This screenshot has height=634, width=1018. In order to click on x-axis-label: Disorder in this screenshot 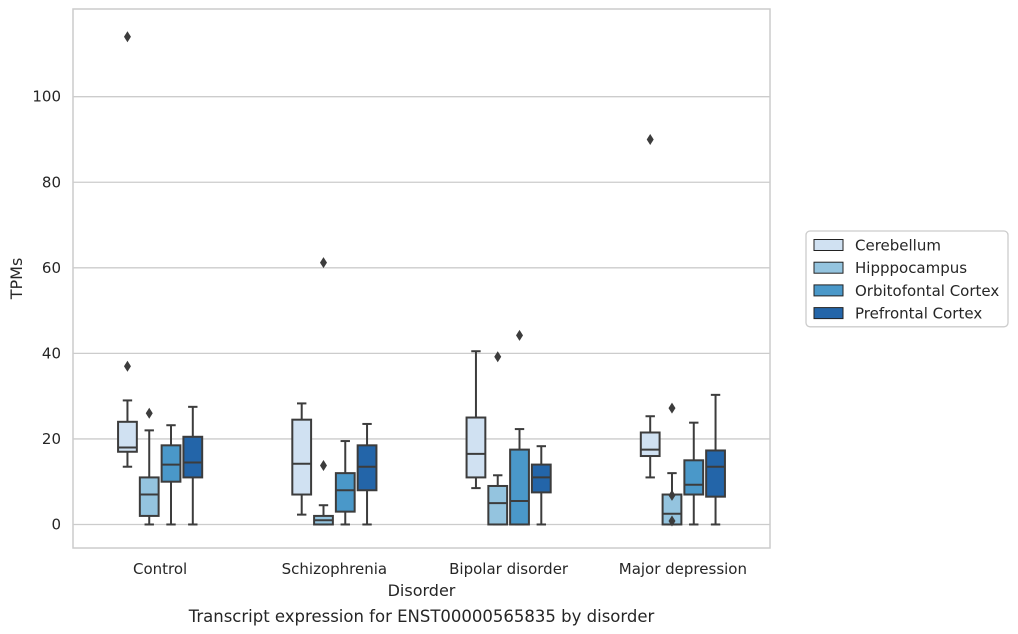, I will do `click(422, 590)`.